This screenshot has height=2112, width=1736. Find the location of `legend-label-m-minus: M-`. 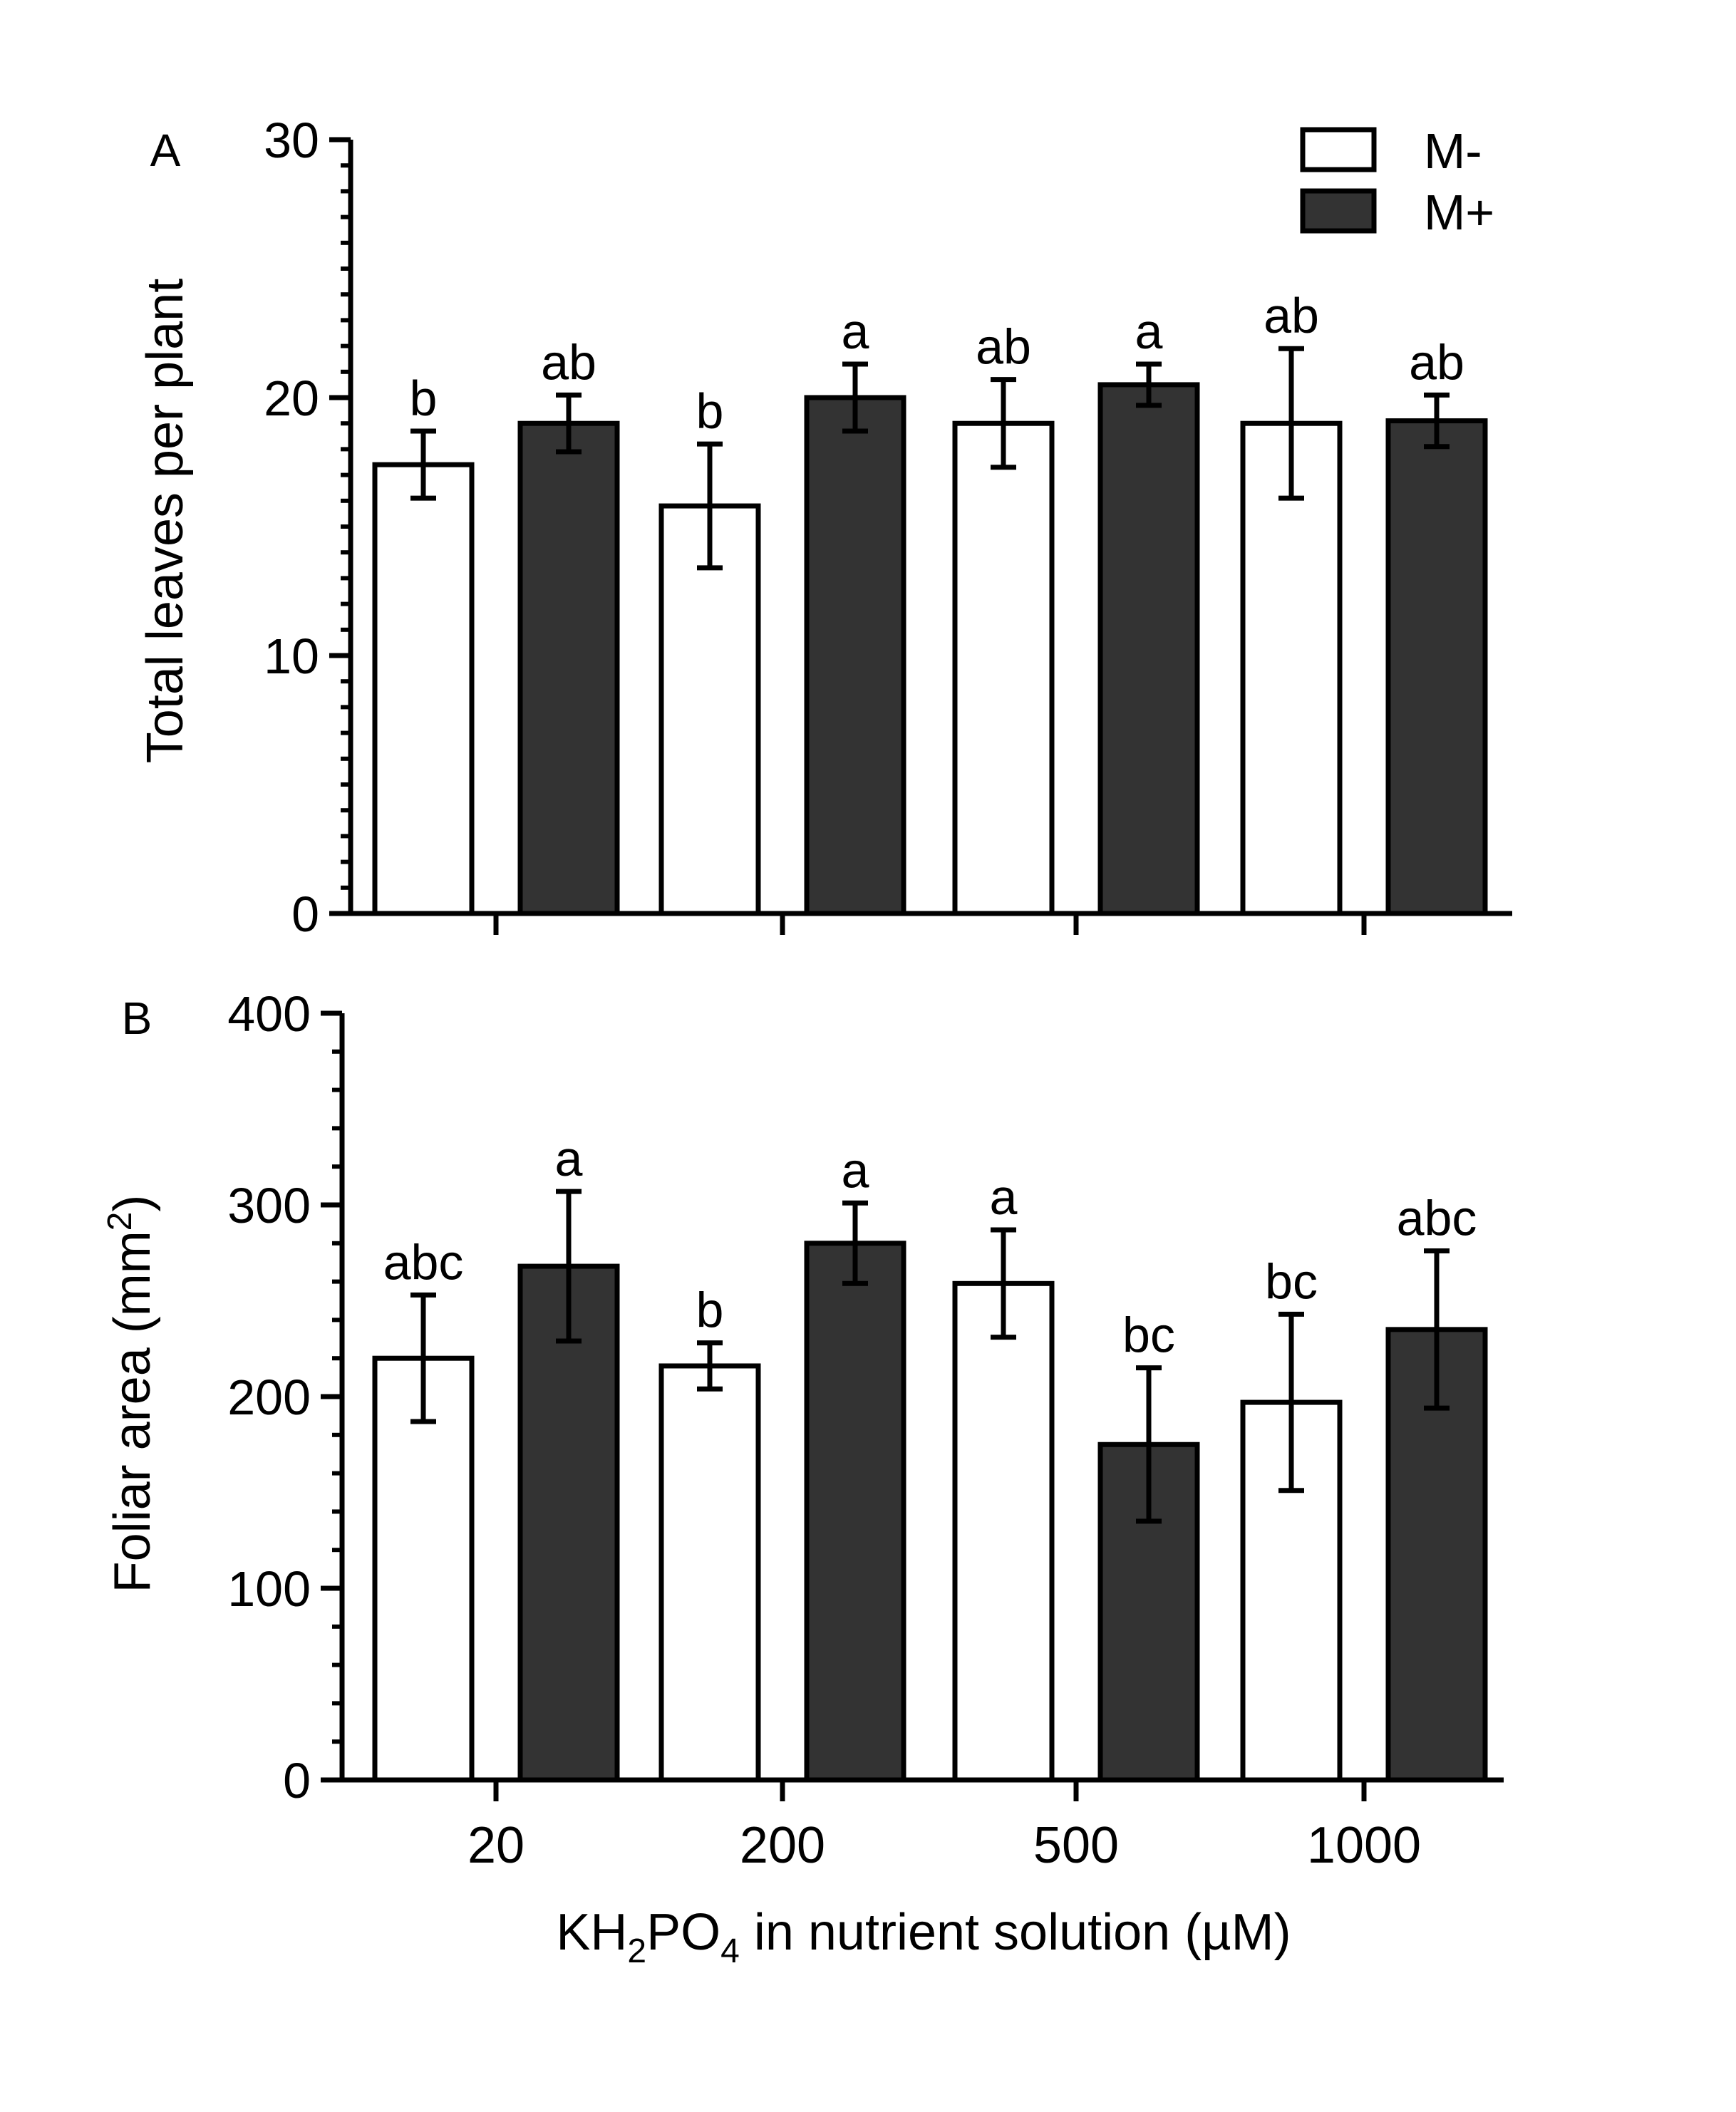

legend-label-m-minus: M- is located at coordinates (1453, 151).